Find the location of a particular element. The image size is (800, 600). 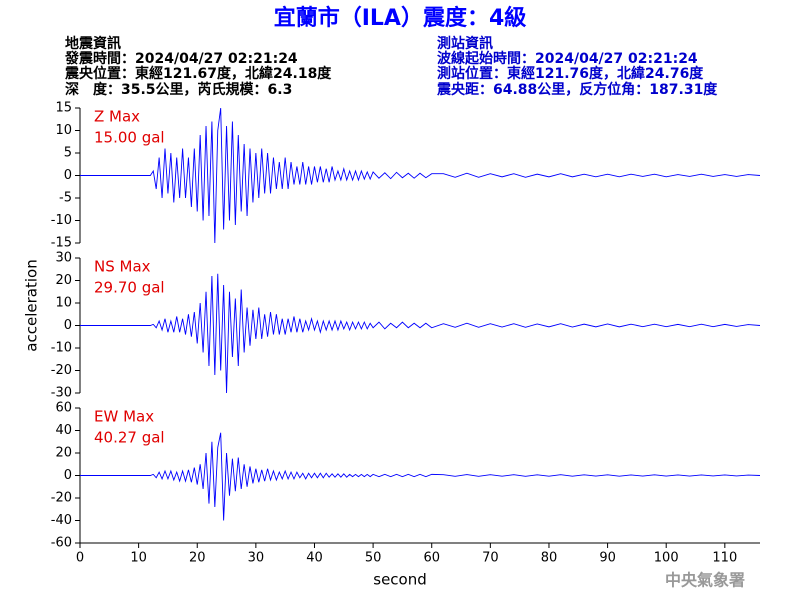

footer: 中央氣象署 is located at coordinates (705, 580).